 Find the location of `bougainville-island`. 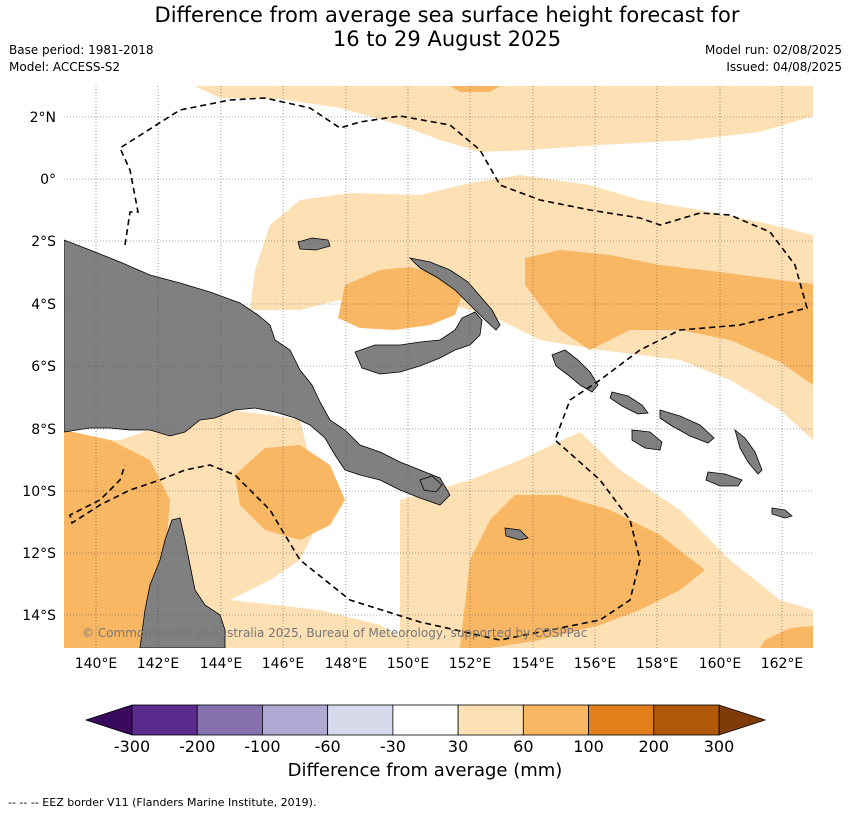

bougainville-island is located at coordinates (575, 371).